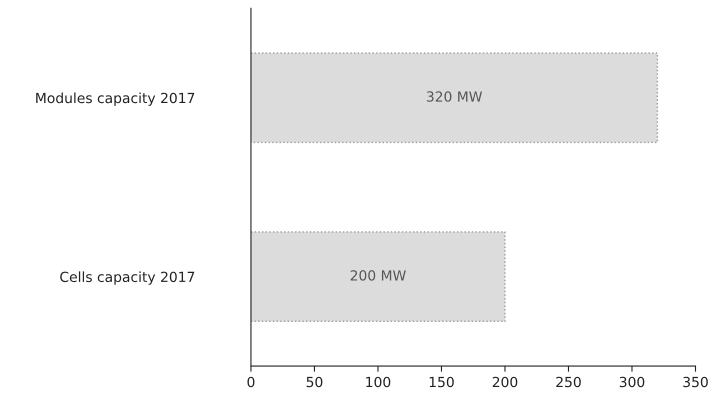 Image resolution: width=717 pixels, height=416 pixels. I want to click on x-tick-label: 50, so click(314, 382).